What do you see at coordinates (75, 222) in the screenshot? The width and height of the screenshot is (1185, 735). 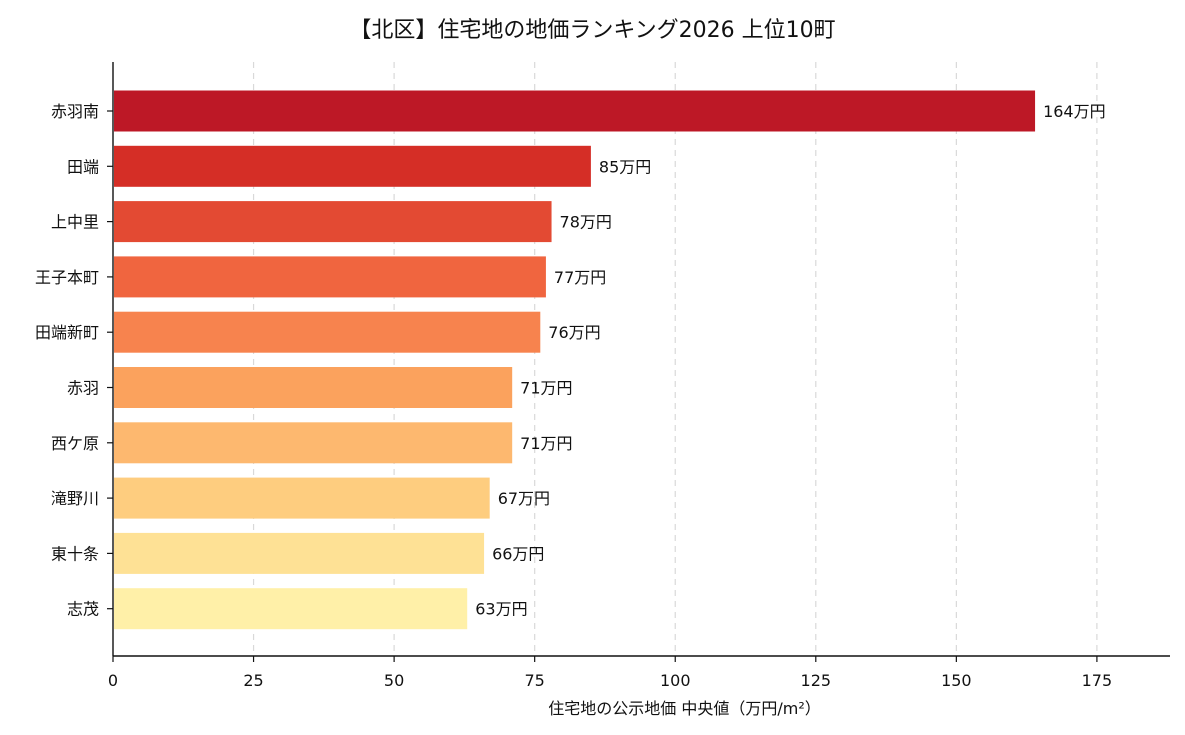 I see `category-label: 上中里` at bounding box center [75, 222].